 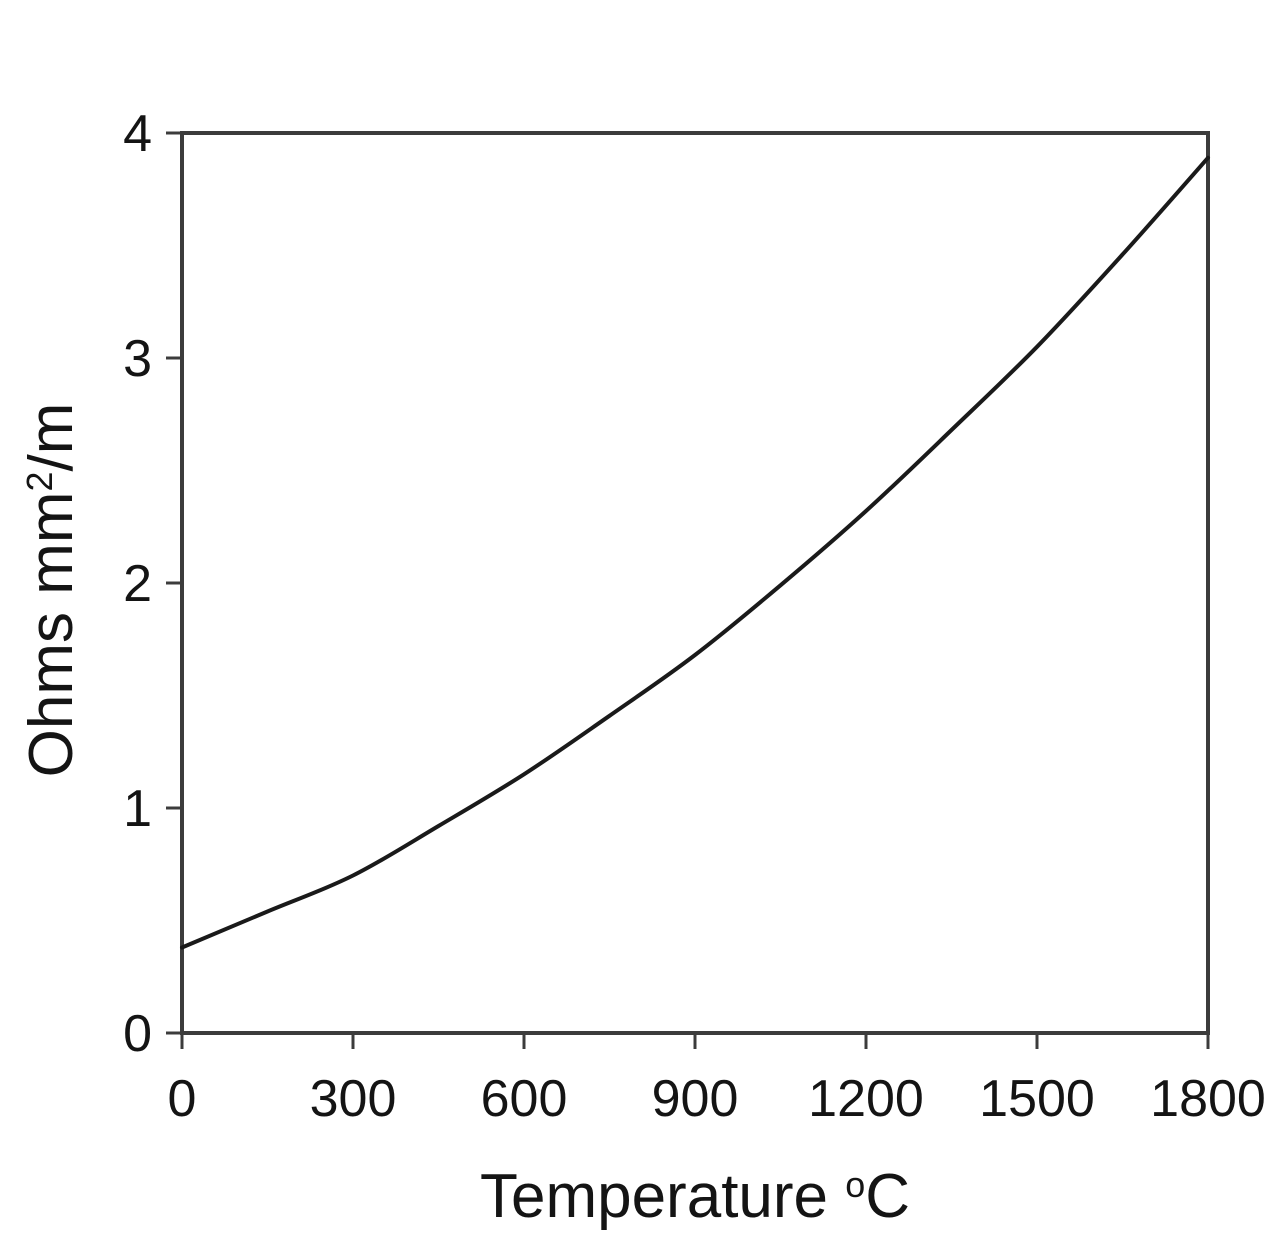 What do you see at coordinates (888, 1196) in the screenshot?
I see `x-axis-title-unit: C` at bounding box center [888, 1196].